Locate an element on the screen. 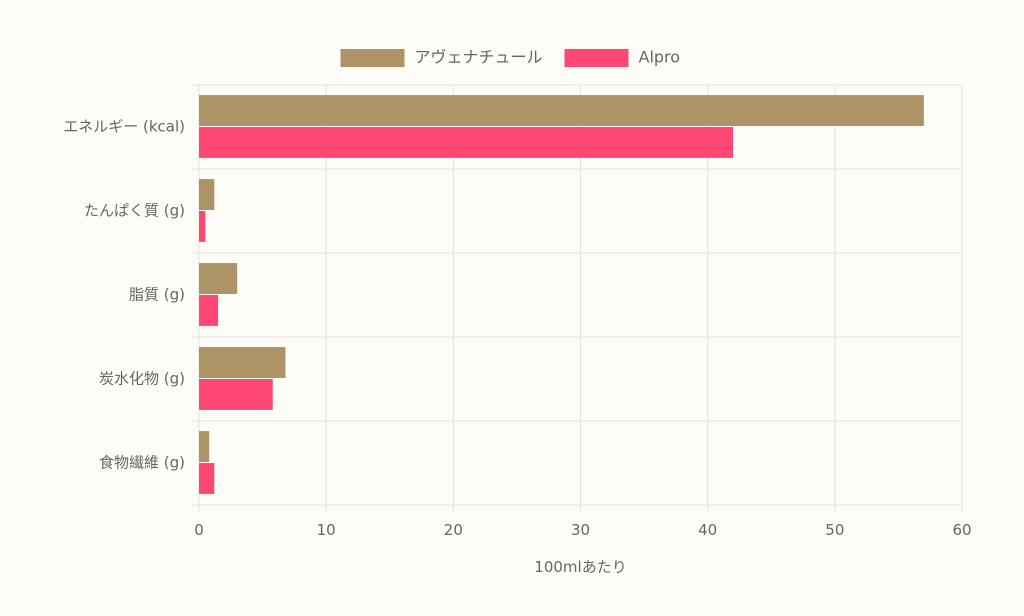  x-tick-label-2: 20 is located at coordinates (453, 530).